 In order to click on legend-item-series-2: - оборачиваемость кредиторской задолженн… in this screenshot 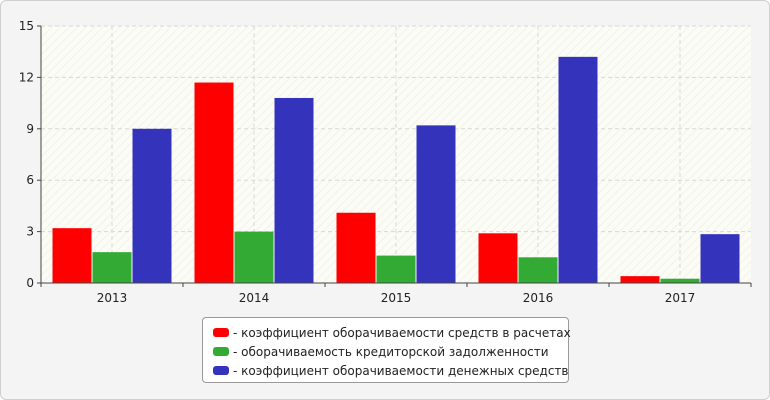, I will do `click(385, 351)`.